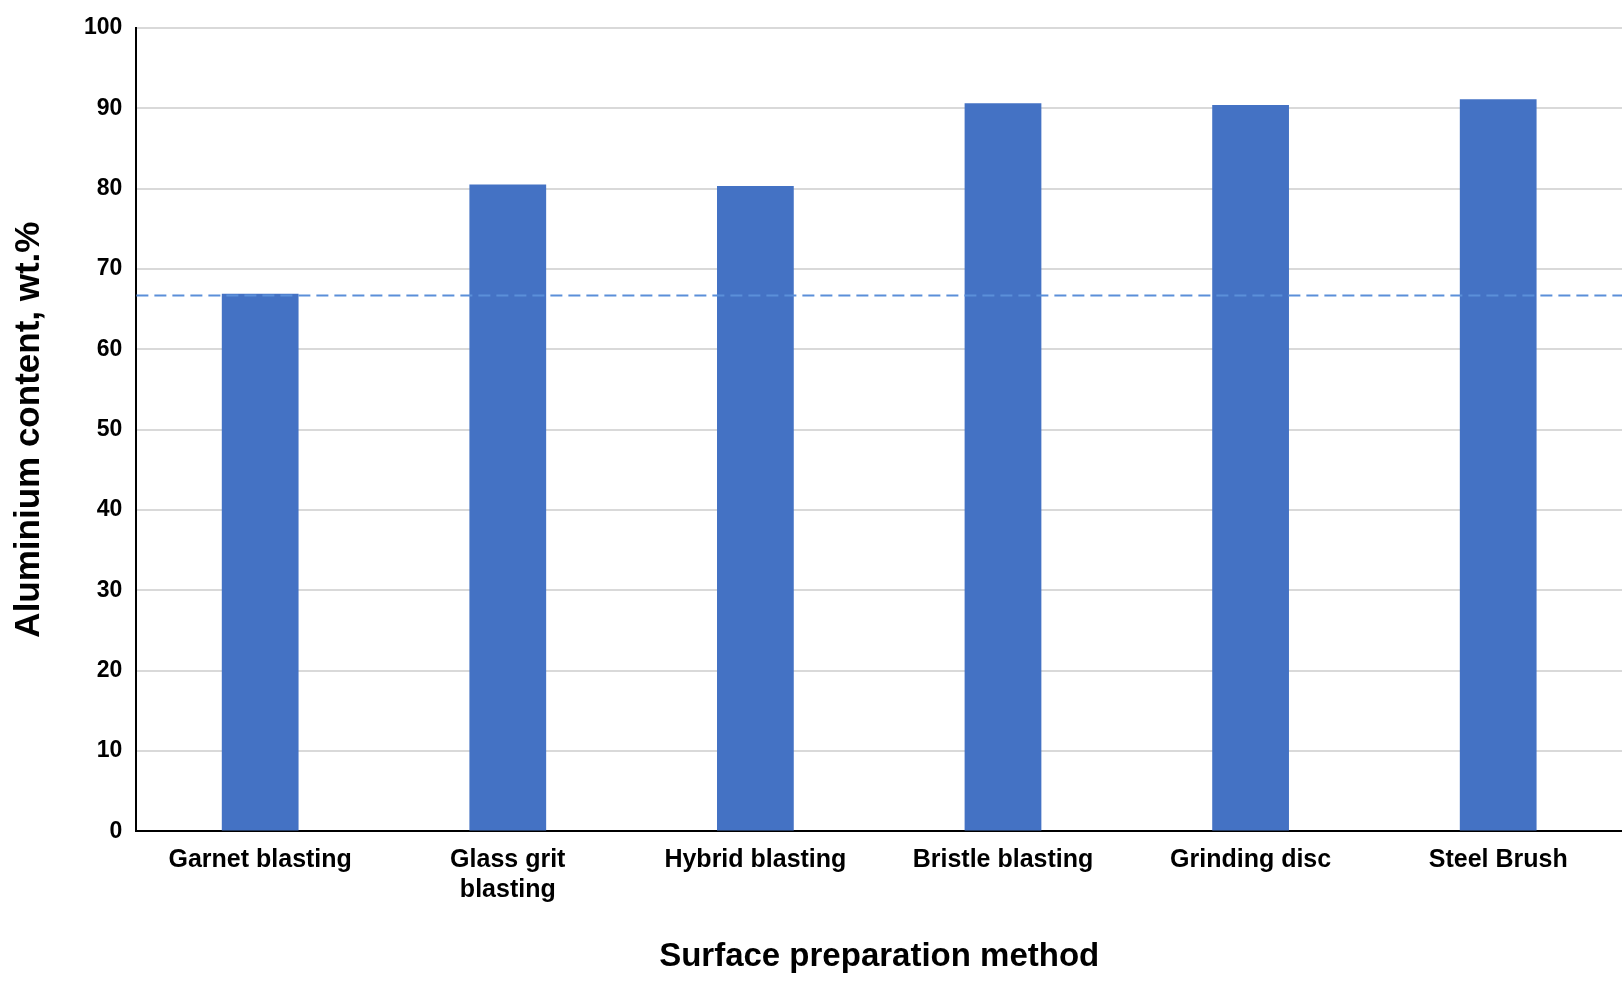 This screenshot has height=985, width=1622. Describe the element at coordinates (109, 106) in the screenshot. I see `y-tick-label: 90` at that location.